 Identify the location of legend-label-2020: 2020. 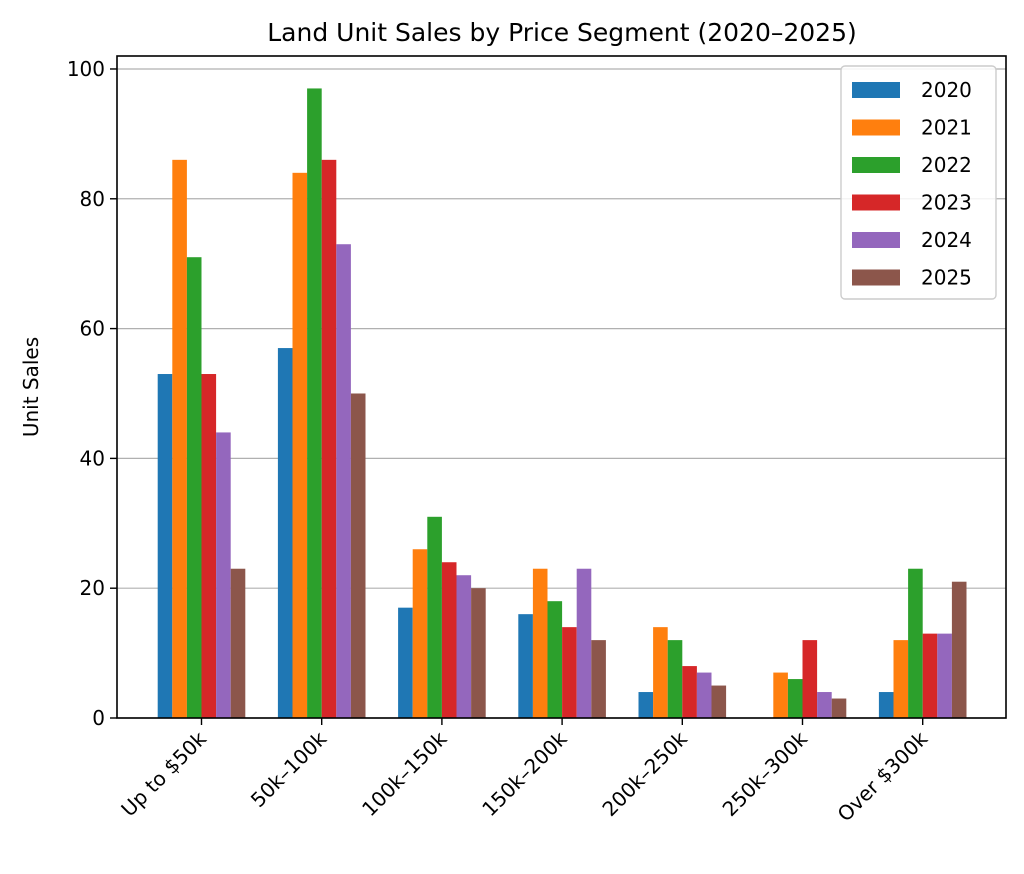
(946, 90).